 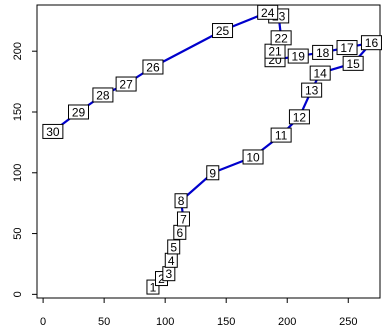 I want to click on point-label: 5, so click(x=173, y=247).